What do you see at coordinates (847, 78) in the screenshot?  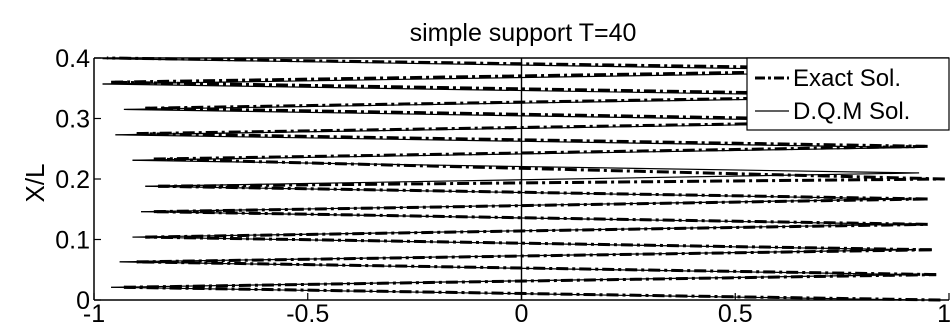 I see `legend-label: Exact Sol.` at bounding box center [847, 78].